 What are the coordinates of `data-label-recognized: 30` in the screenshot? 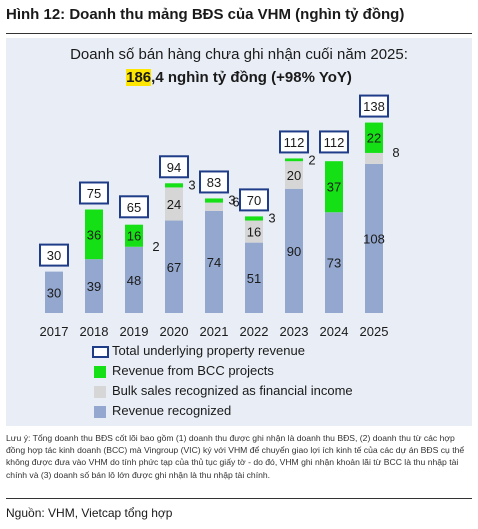 It's located at (54, 292).